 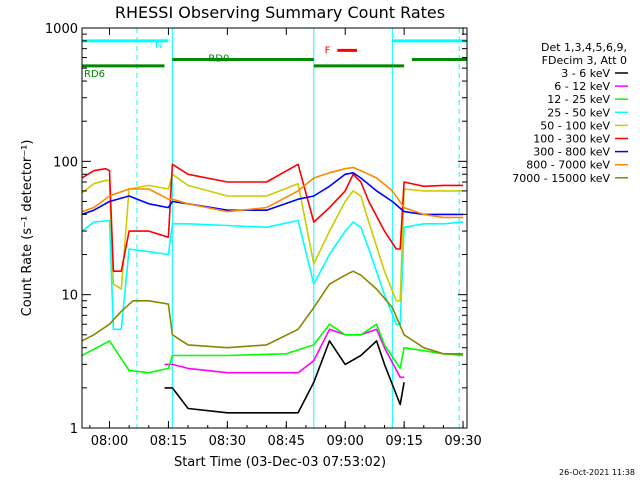 I want to click on x-axis-label: Start Time (03-Dec-03 07:53:02), so click(x=280, y=462).